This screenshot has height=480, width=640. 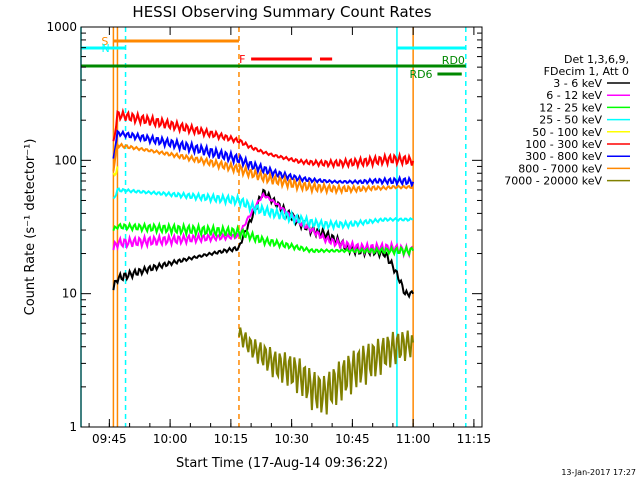 What do you see at coordinates (104, 41) in the screenshot?
I see `flag-label-s-0: S` at bounding box center [104, 41].